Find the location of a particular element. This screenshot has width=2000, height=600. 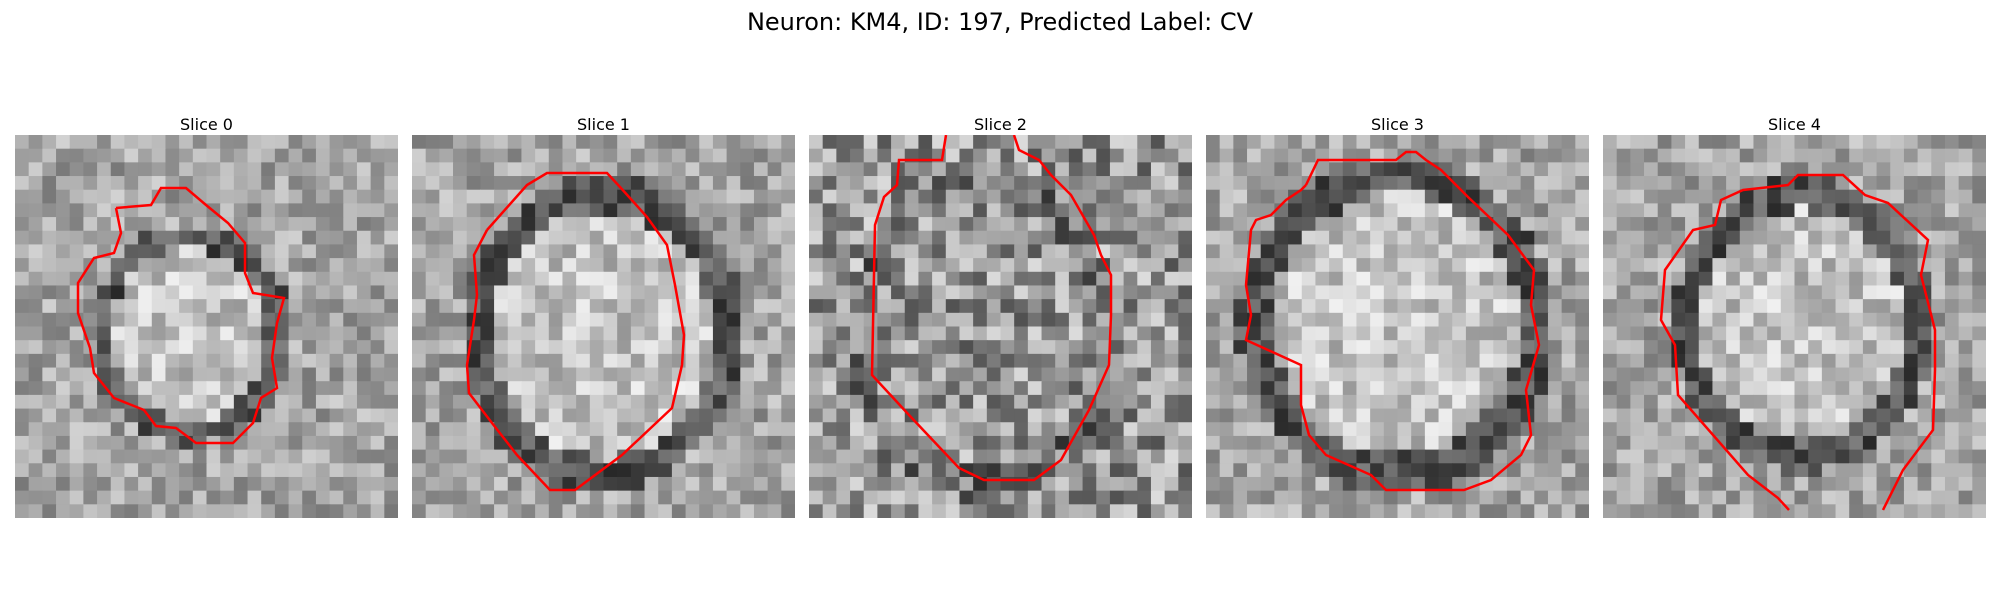

slice-panel-2: Slice 2 is located at coordinates (1000, 316).